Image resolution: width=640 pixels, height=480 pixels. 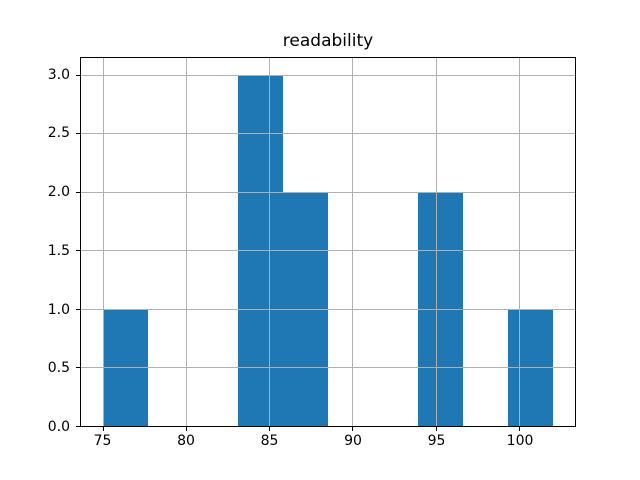 I want to click on x-tick-label: 95, so click(x=436, y=441).